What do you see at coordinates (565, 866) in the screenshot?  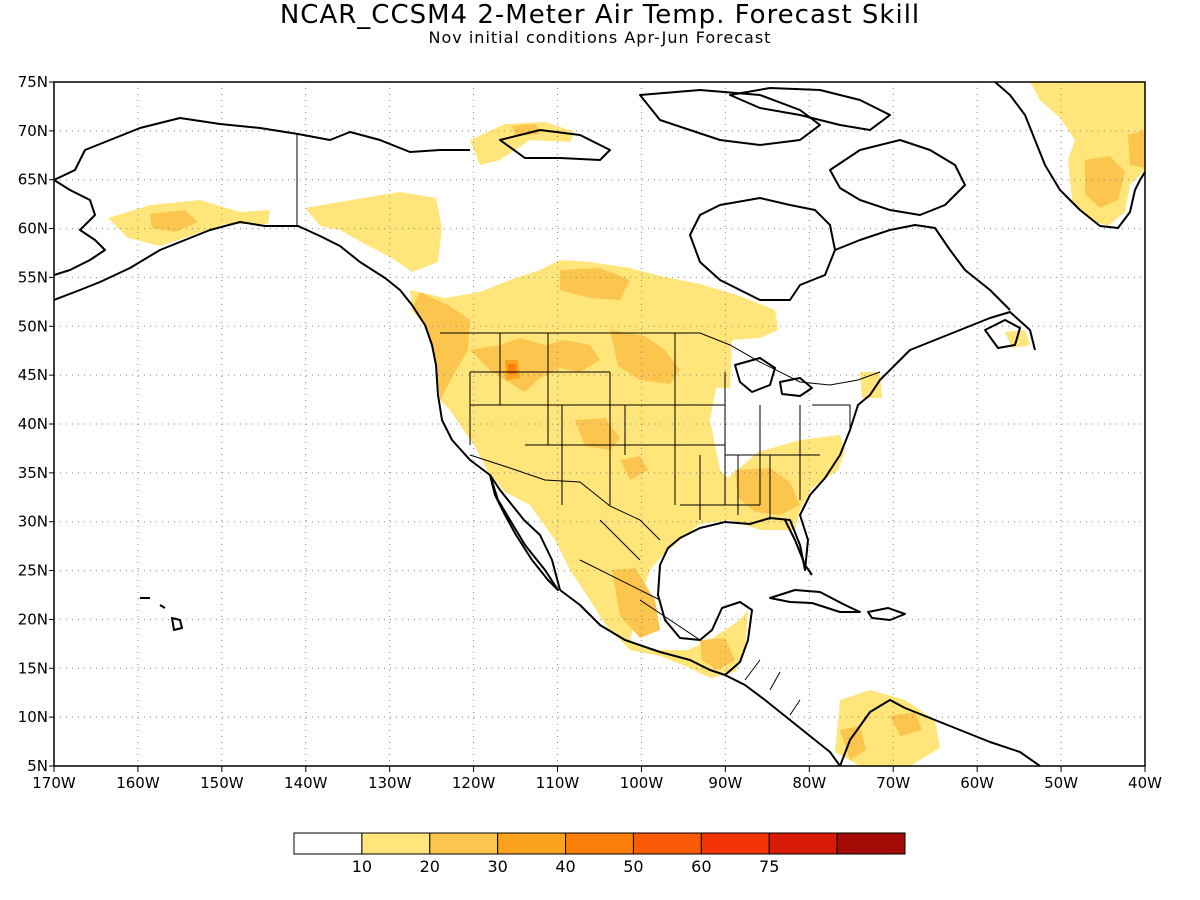 I see `colorbar-label: 40` at bounding box center [565, 866].